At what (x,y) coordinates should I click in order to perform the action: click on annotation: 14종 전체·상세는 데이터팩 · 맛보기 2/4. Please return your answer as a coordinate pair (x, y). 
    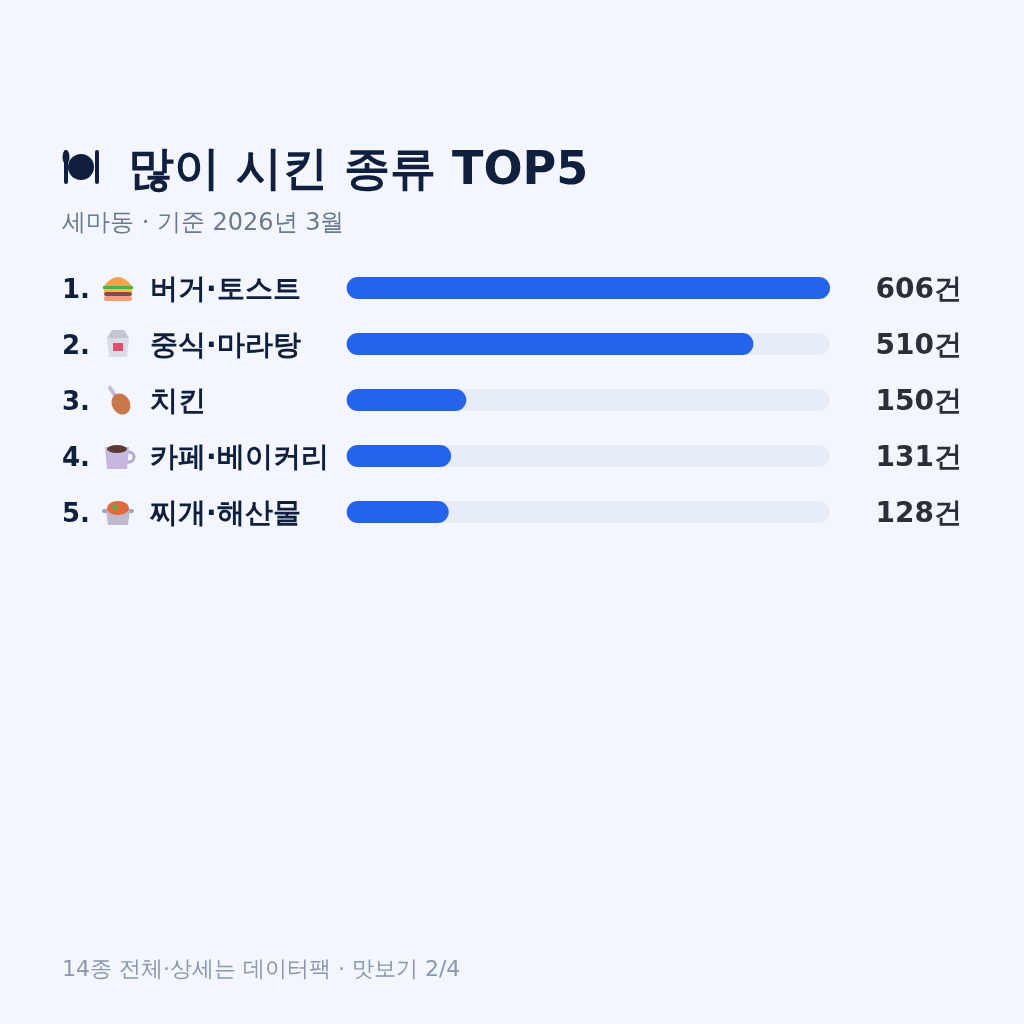
    Looking at the image, I should click on (261, 968).